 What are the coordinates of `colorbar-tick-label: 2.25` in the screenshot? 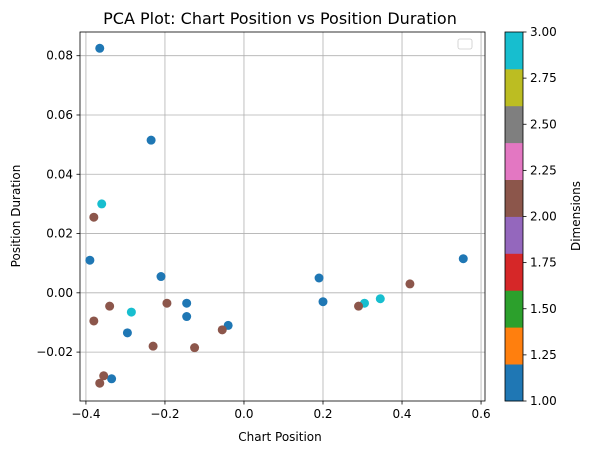 It's located at (543, 170).